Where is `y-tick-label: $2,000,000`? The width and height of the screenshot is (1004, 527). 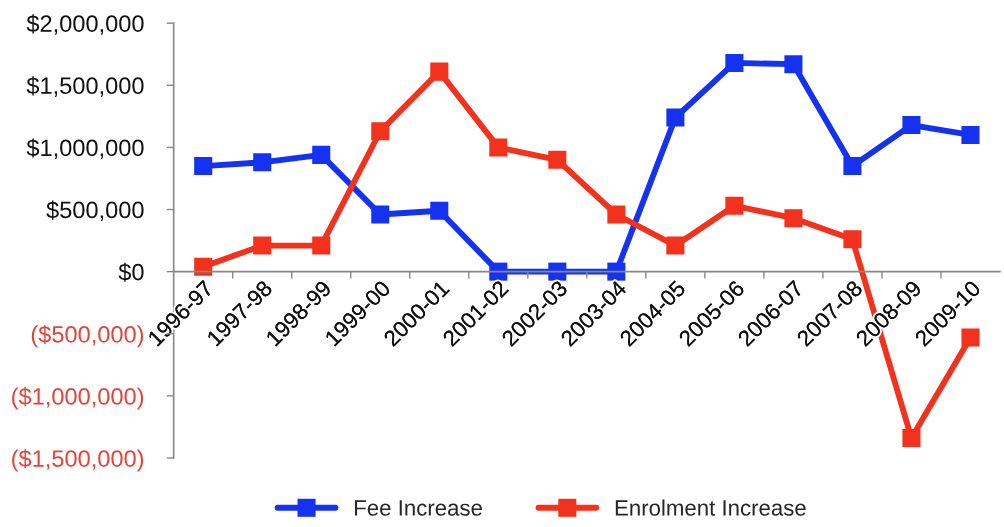
y-tick-label: $2,000,000 is located at coordinates (85, 24).